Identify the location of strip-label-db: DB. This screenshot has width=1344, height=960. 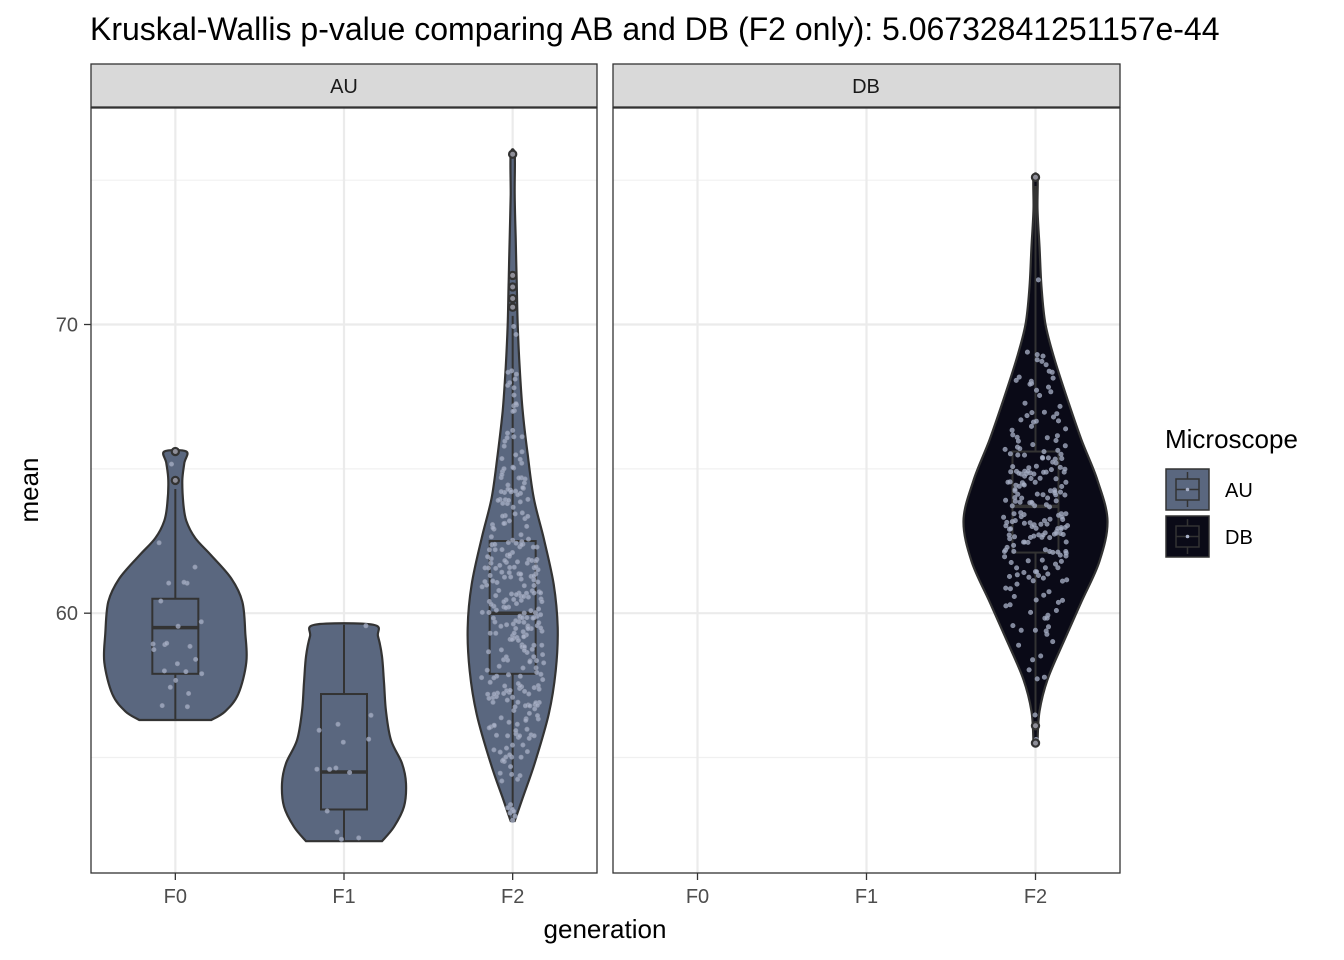
(866, 87).